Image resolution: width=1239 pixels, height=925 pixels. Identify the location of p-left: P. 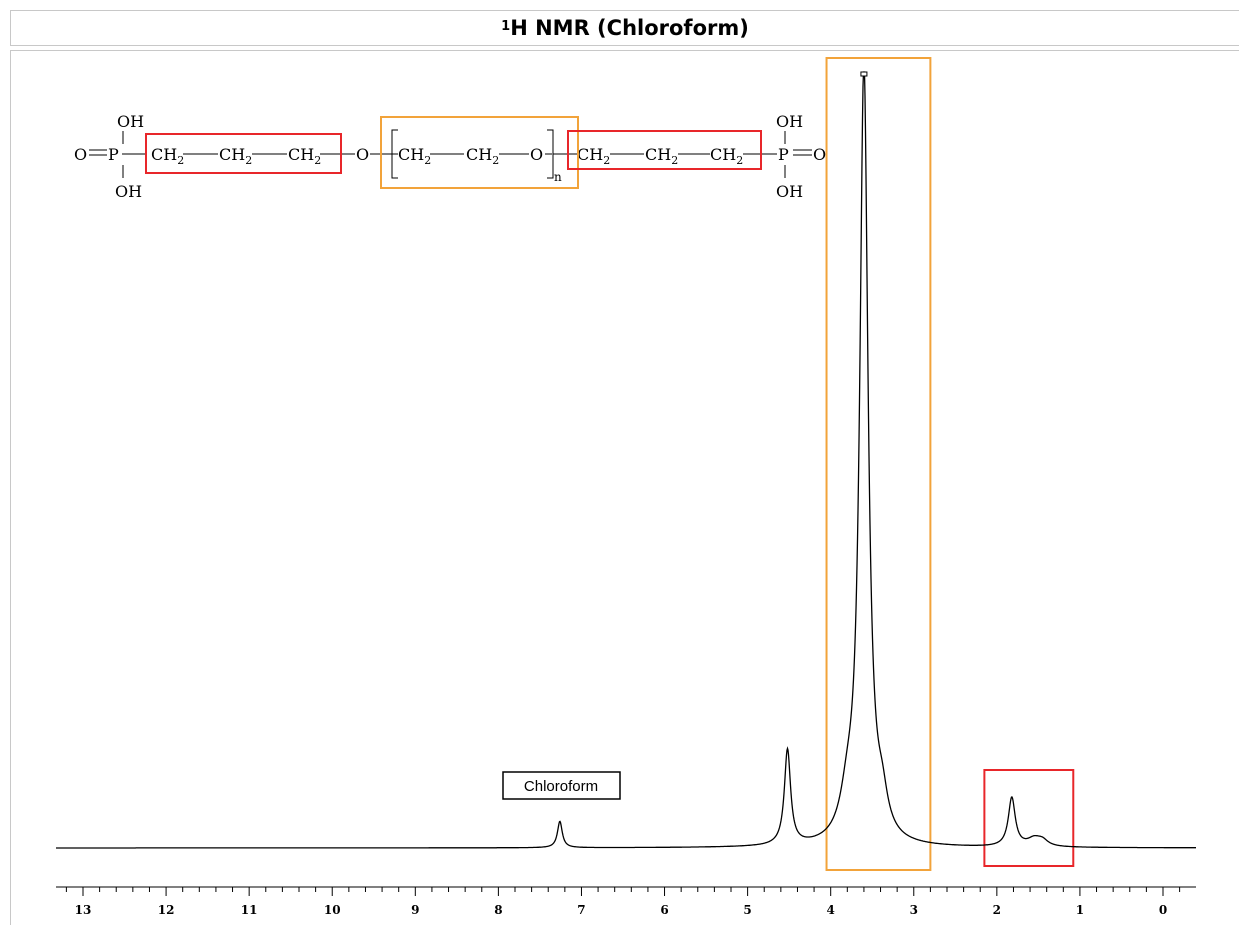
(113, 154).